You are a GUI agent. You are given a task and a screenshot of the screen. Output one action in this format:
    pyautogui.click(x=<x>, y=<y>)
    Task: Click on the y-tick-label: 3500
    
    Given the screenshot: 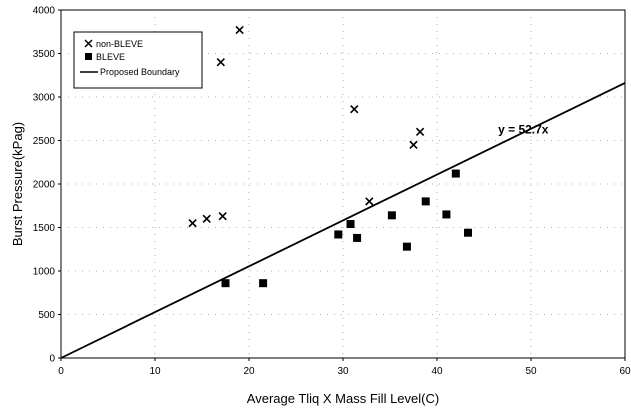 What is the action you would take?
    pyautogui.click(x=44, y=54)
    